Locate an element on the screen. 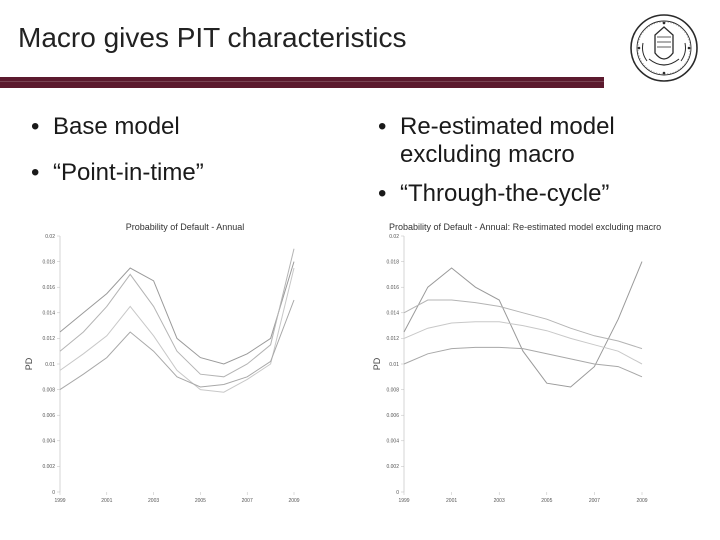 This screenshot has width=720, height=540. chart-2-y-tick-label: 0.018 is located at coordinates (392, 262).